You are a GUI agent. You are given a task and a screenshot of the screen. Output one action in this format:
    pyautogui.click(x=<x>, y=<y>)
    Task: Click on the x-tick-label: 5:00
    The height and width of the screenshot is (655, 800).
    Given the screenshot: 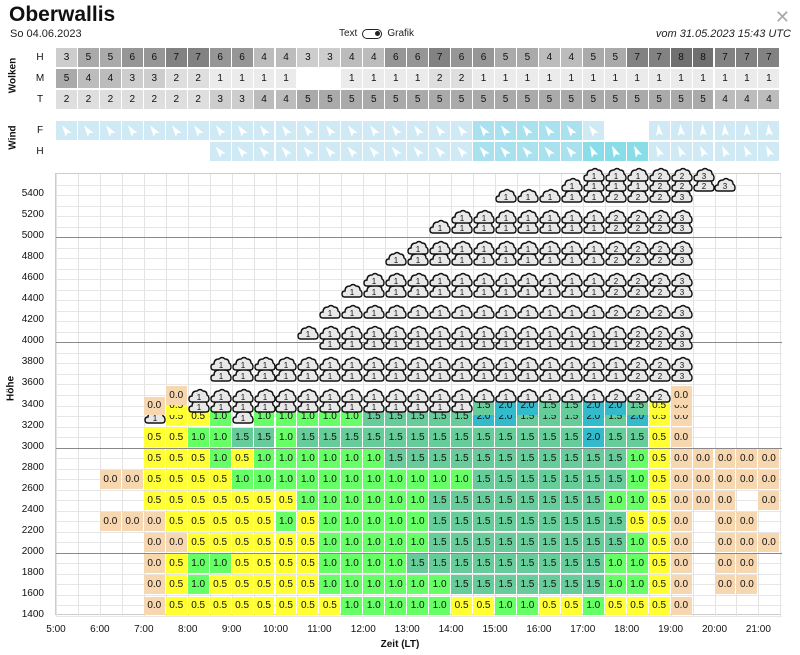 What is the action you would take?
    pyautogui.click(x=56, y=629)
    